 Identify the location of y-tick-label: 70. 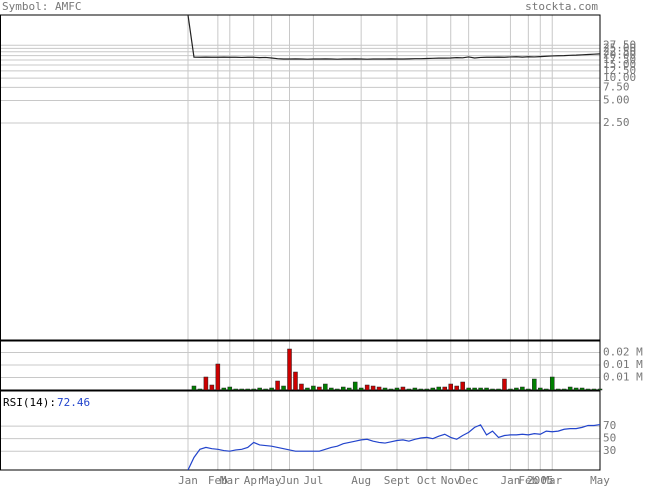
(609, 425).